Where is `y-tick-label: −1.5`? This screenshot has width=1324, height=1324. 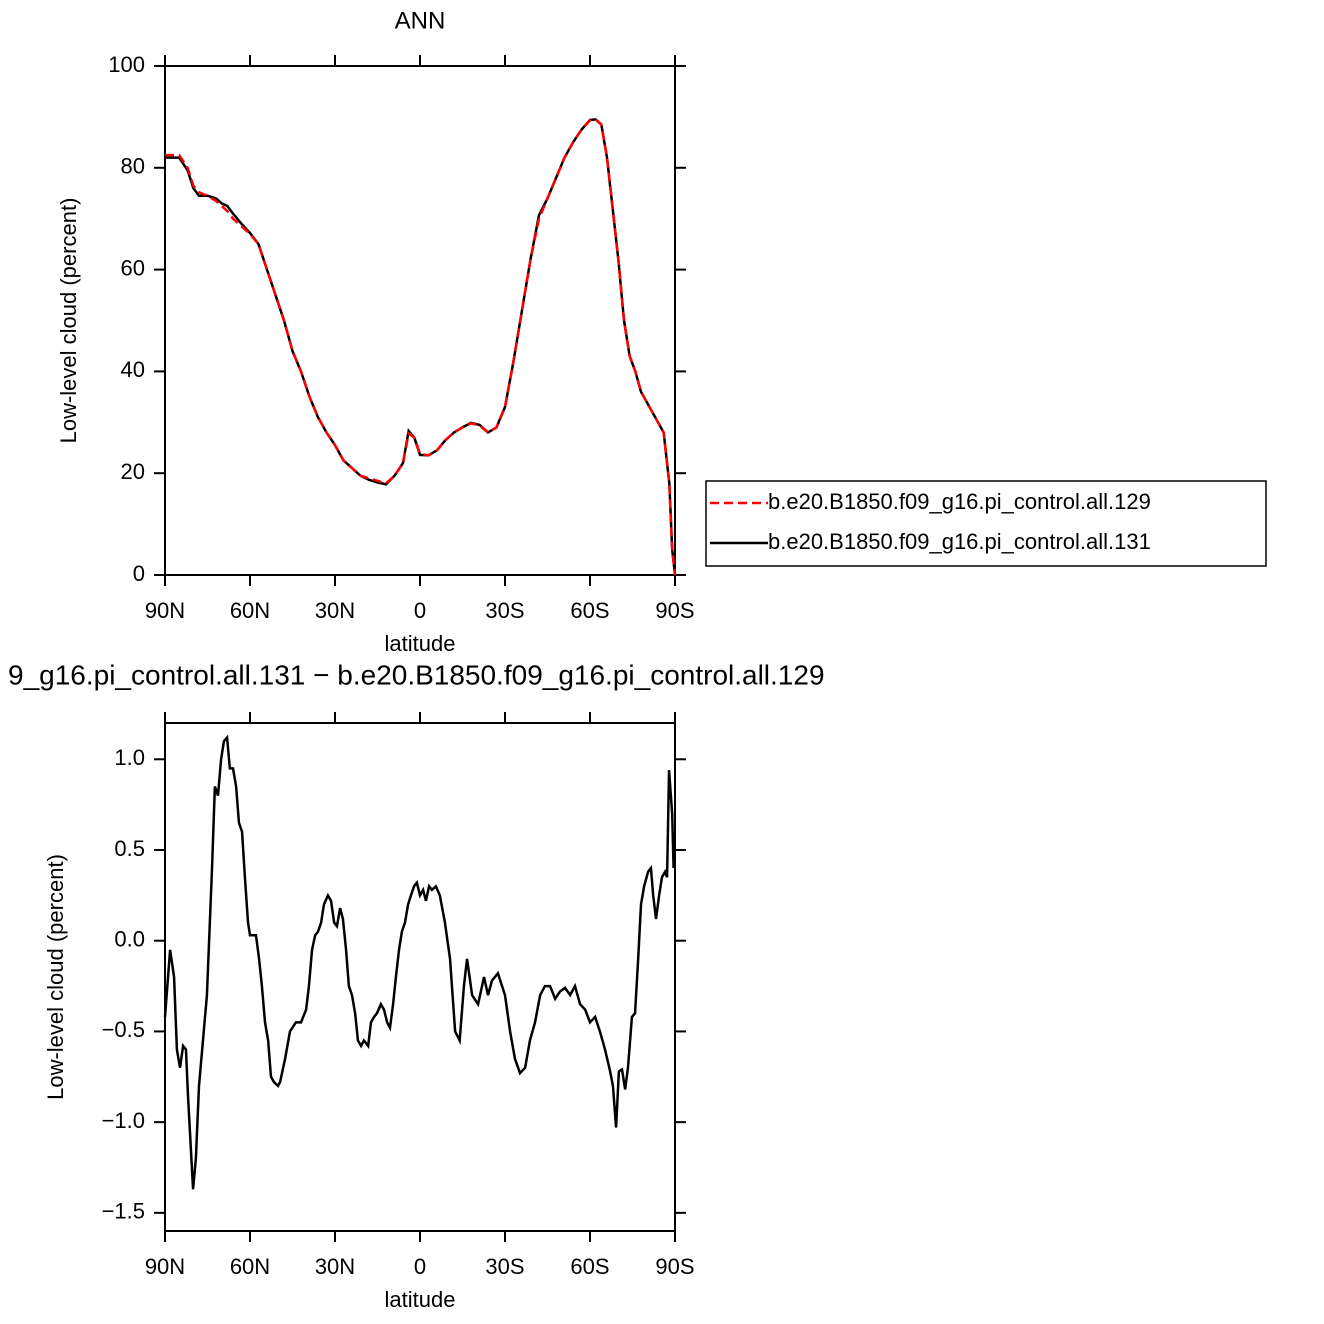 y-tick-label: −1.5 is located at coordinates (123, 1211).